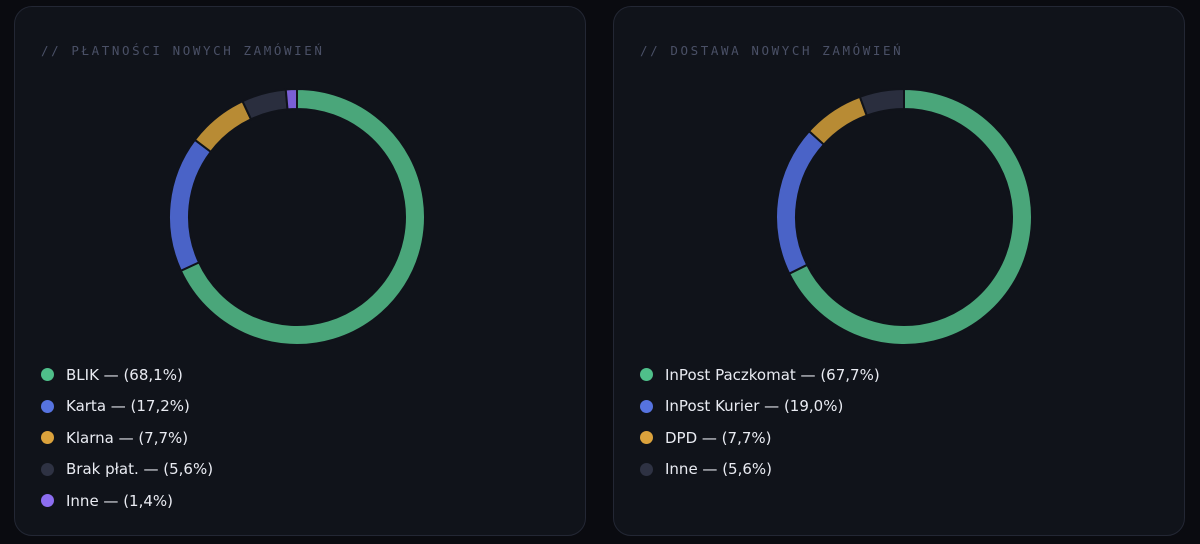  I want to click on legend-item-inne: Inne — (1,4%), so click(127, 501).